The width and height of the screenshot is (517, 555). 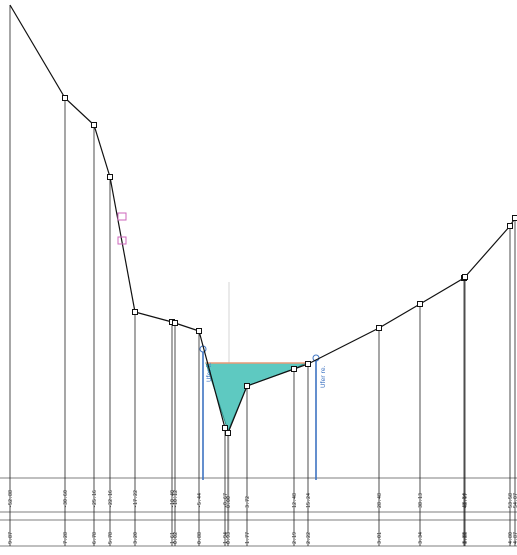 I want to click on station-distance-label: 48.97, so click(x=466, y=500).